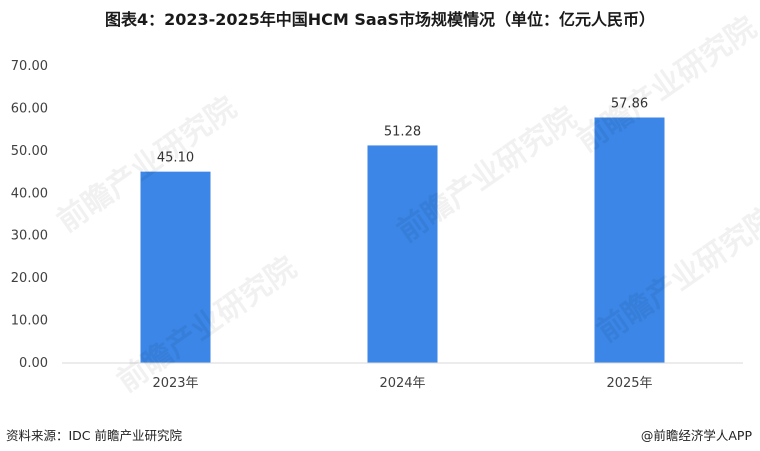 This screenshot has width=760, height=451. What do you see at coordinates (94, 435) in the screenshot?
I see `source-note: 资料来源：IDC 前瞻产业研究院` at bounding box center [94, 435].